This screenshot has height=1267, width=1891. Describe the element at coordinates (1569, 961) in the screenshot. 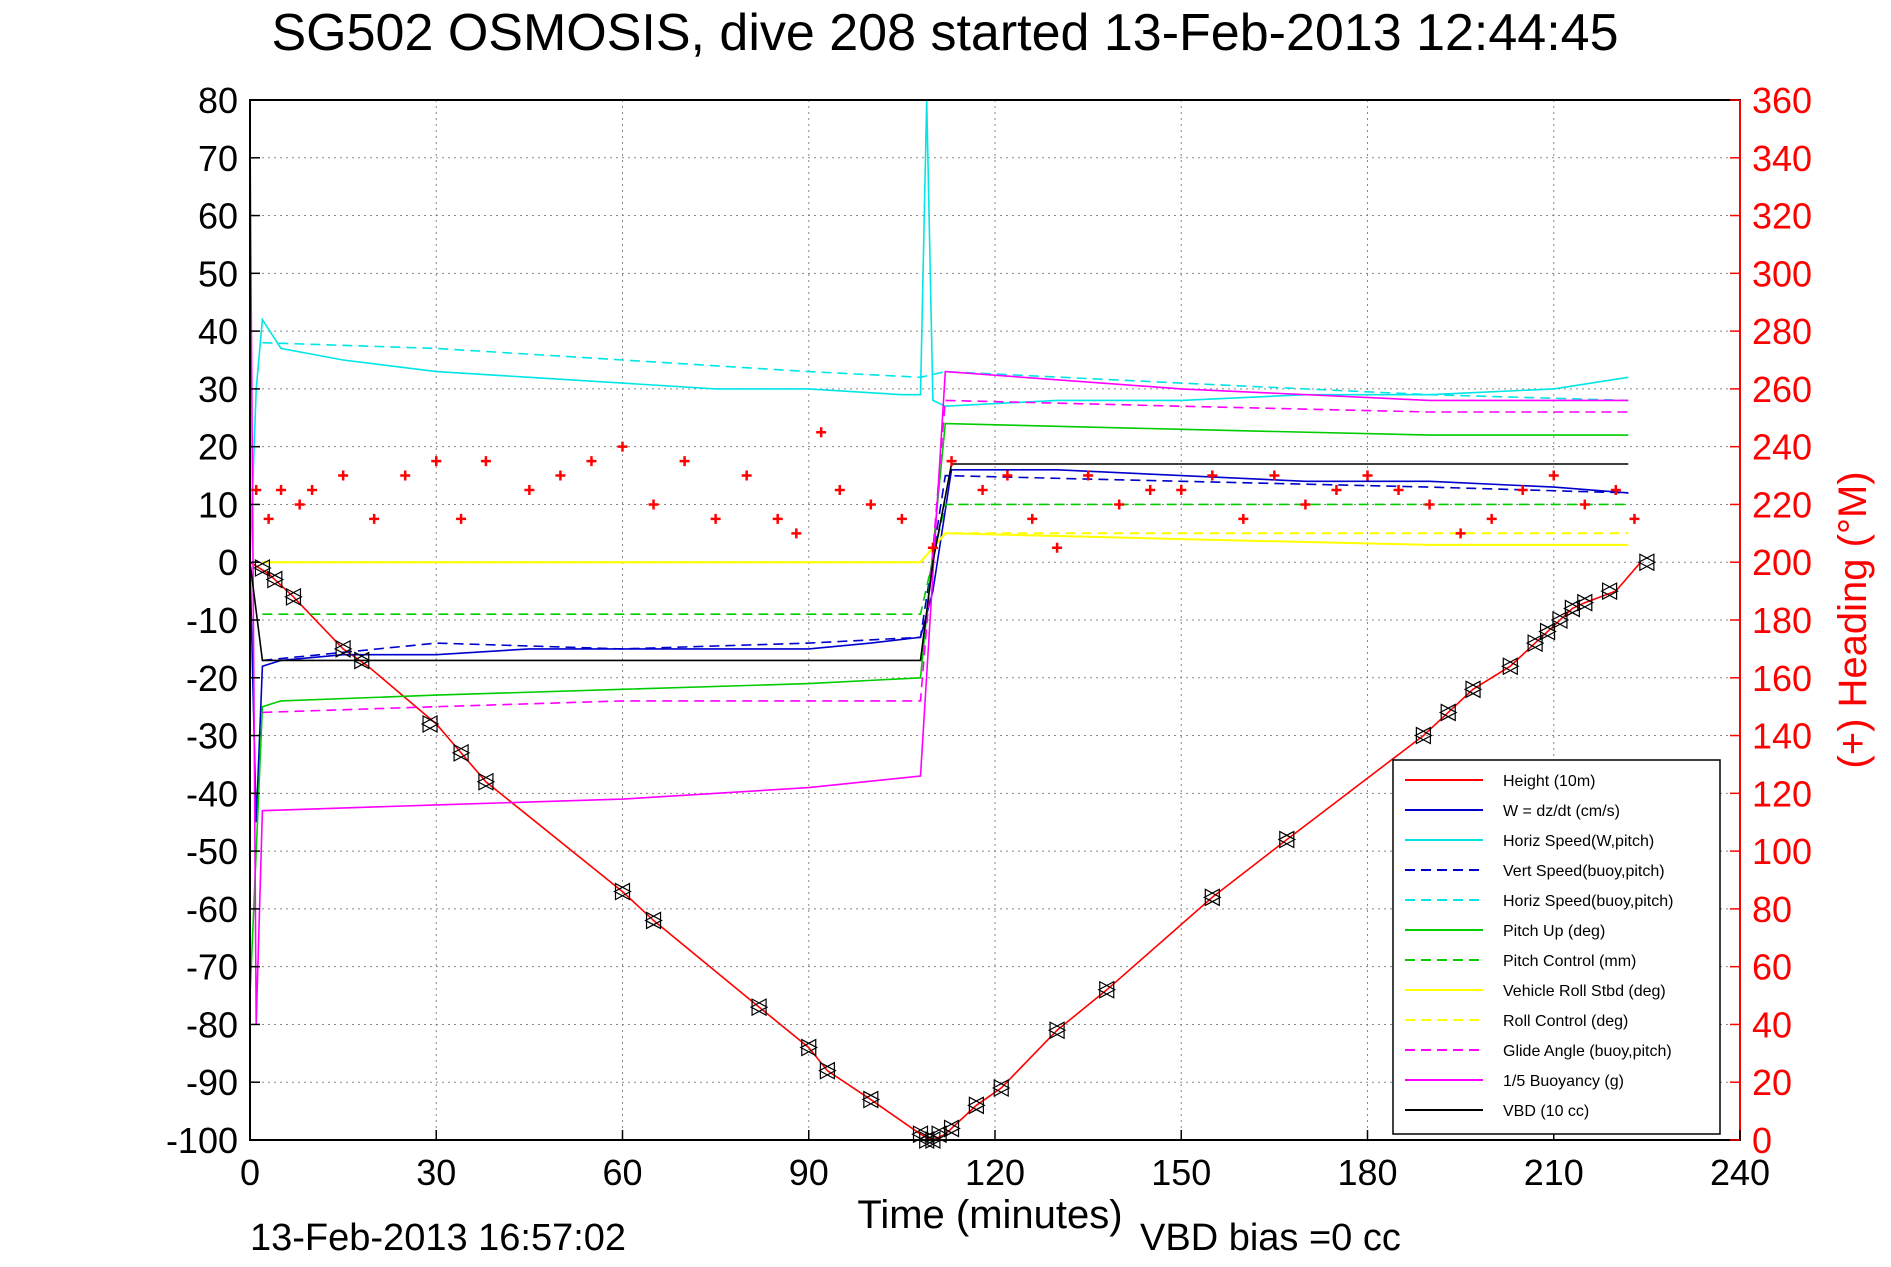

I see `legend-entry: Pitch Control (mm)` at that location.